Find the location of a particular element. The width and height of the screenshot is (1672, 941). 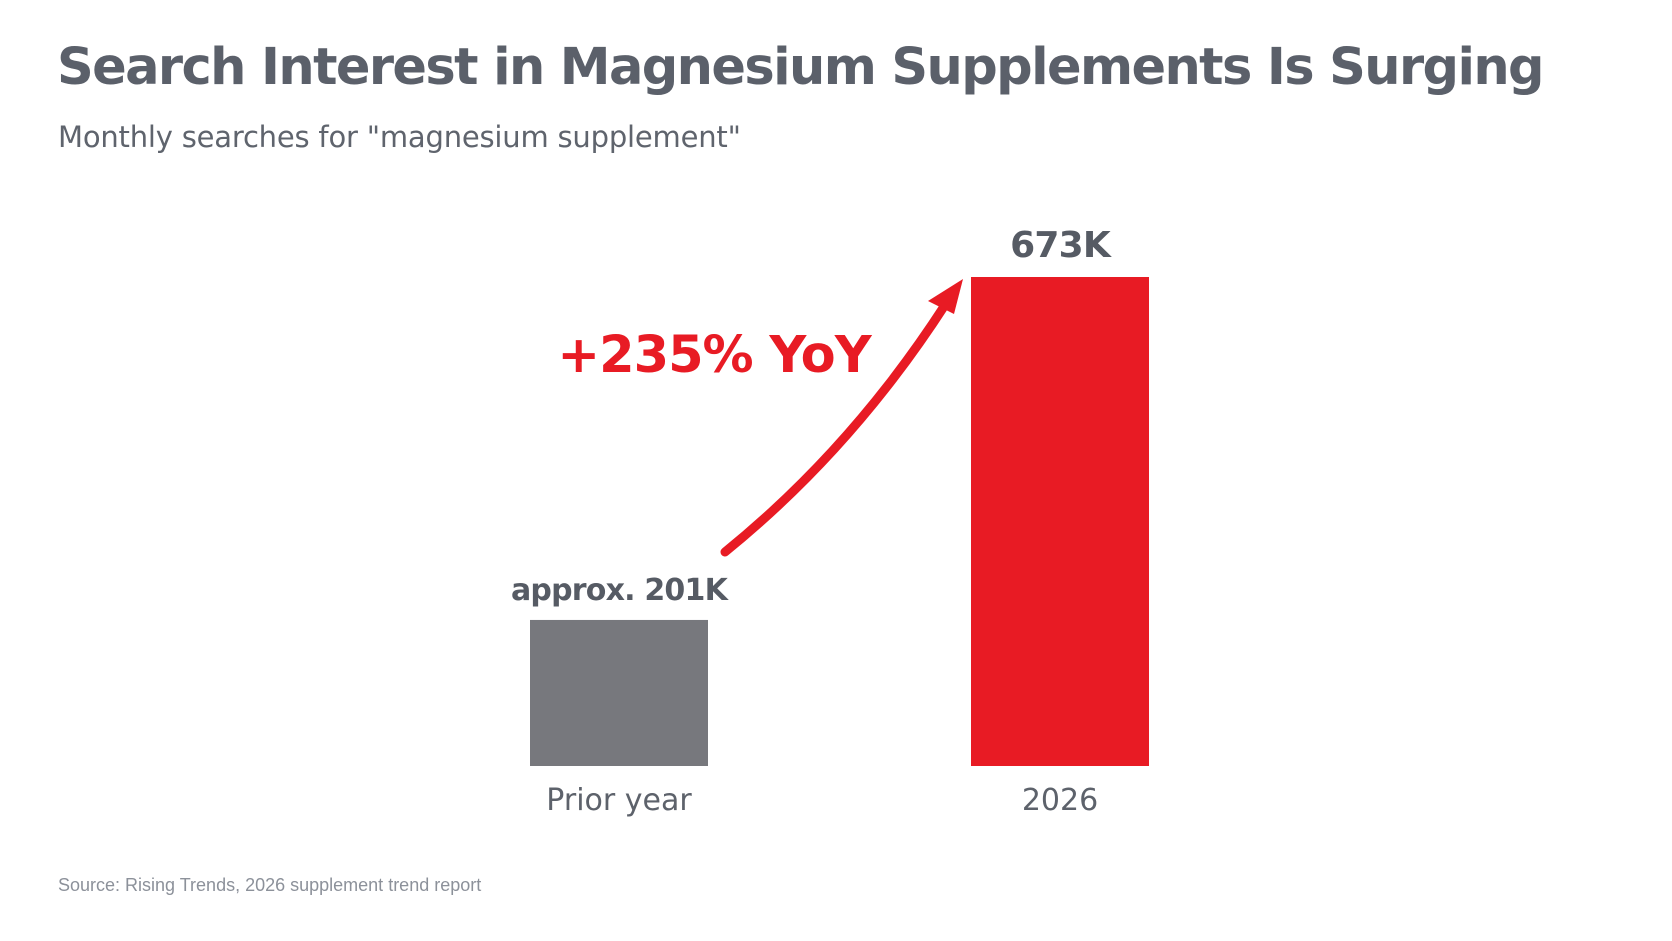

growth-arrow is located at coordinates (835, 428).